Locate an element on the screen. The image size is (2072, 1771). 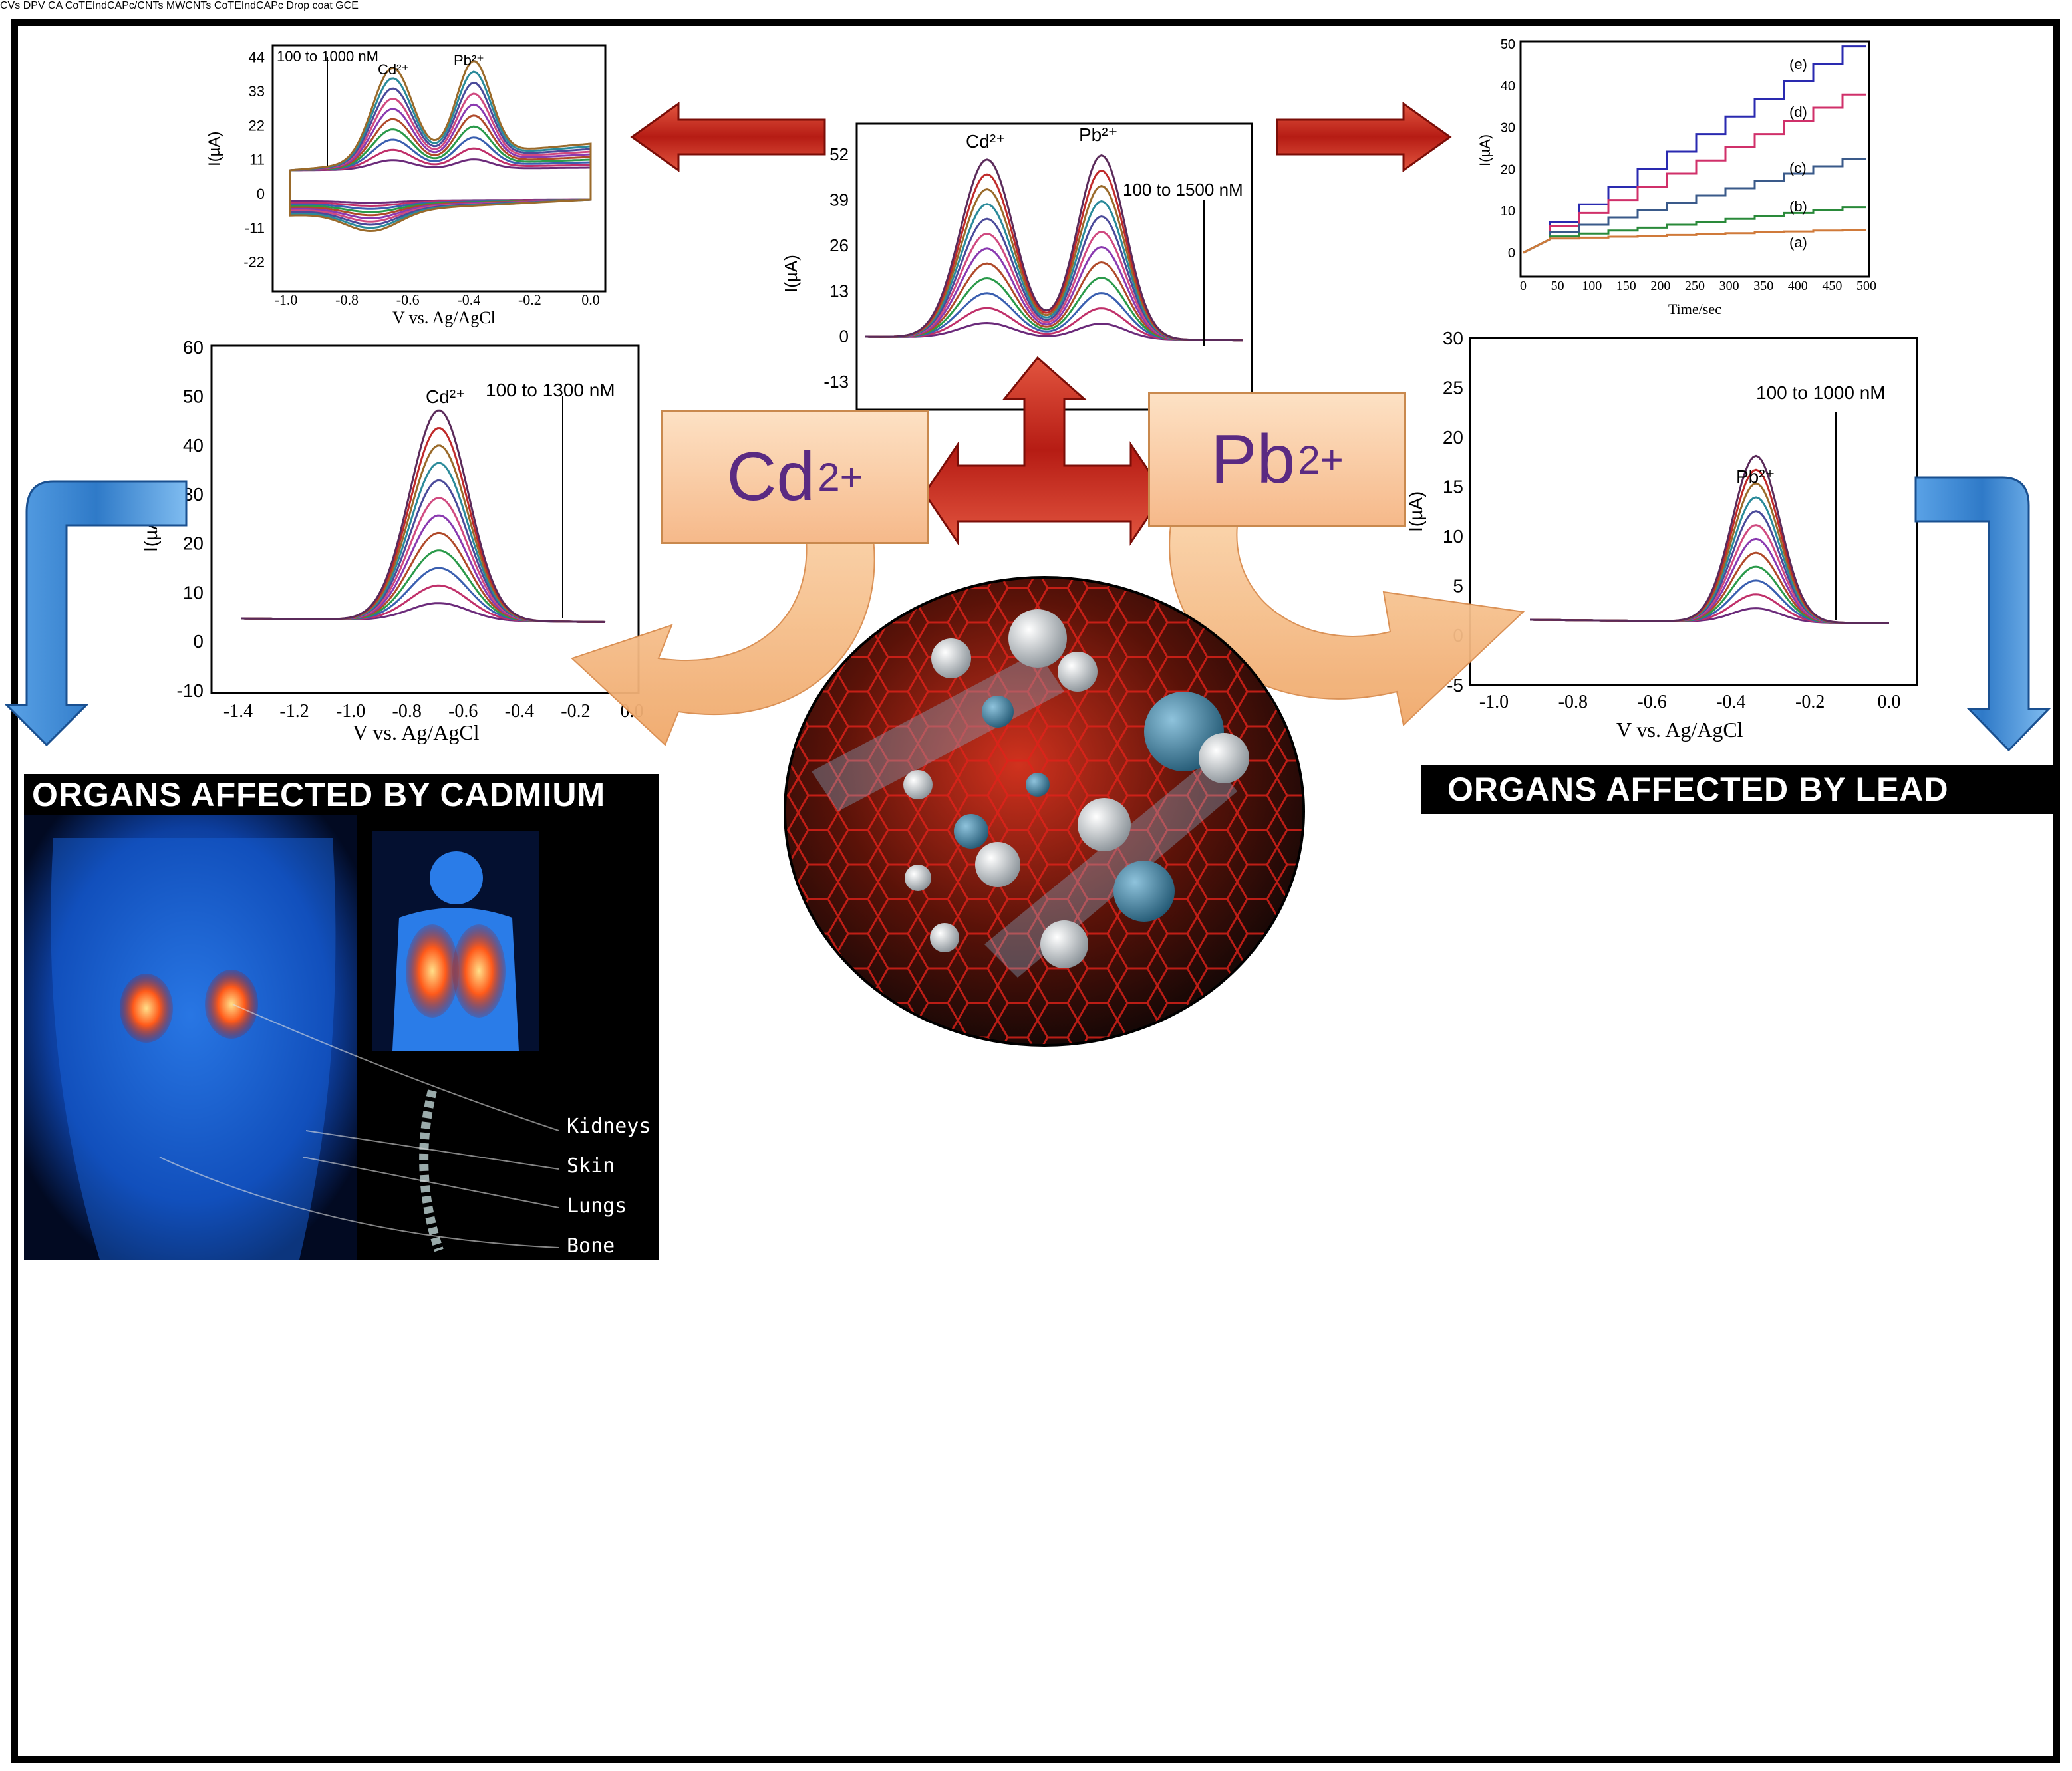
lead-organ: Brain is located at coordinates (1935, 954).